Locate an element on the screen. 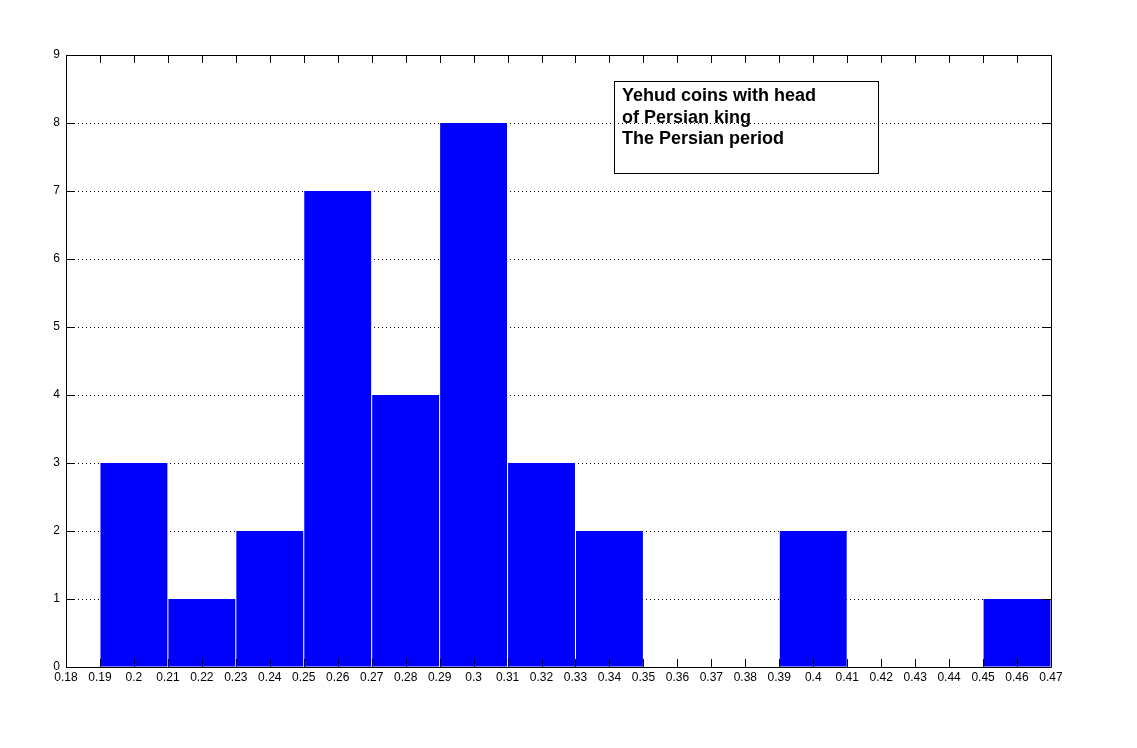 The width and height of the screenshot is (1137, 748). x-tick-label: 0.18 is located at coordinates (66, 676).